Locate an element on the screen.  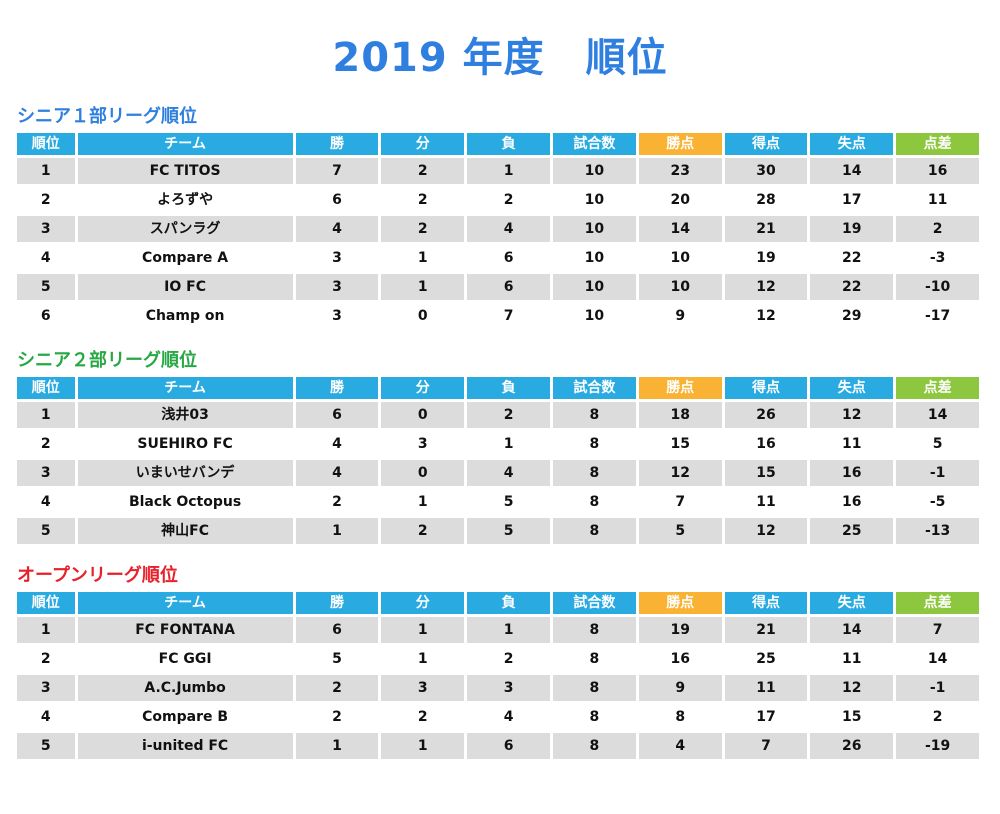
cell-points: 4 is located at coordinates (680, 746).